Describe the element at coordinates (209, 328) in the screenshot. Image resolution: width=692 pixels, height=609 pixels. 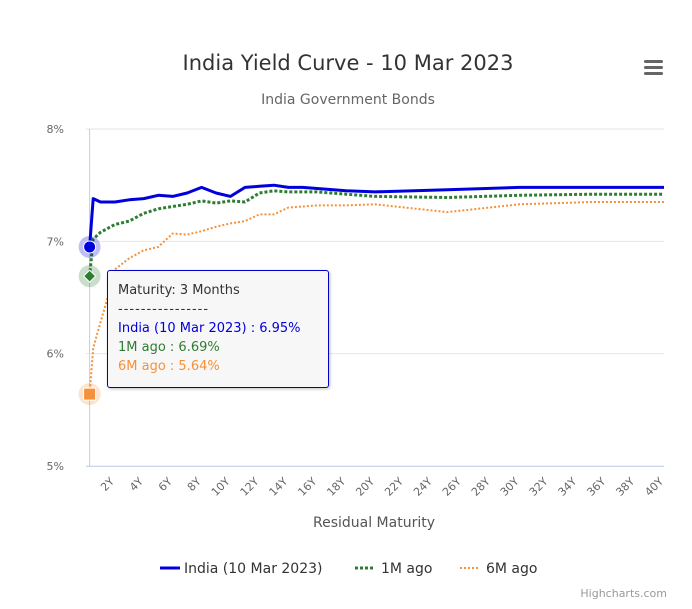
I see `tooltip-india-value: India (10 Mar 2023) : 6.95%` at that location.